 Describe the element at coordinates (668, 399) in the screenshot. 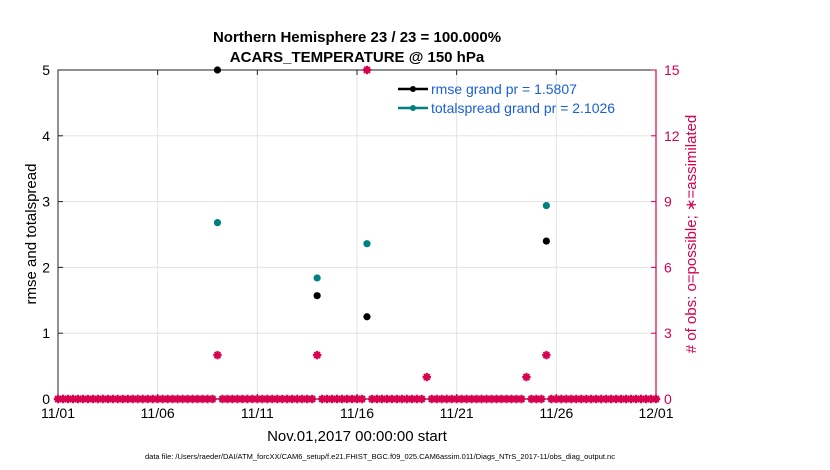

I see `y-right-tick-label: 0` at that location.